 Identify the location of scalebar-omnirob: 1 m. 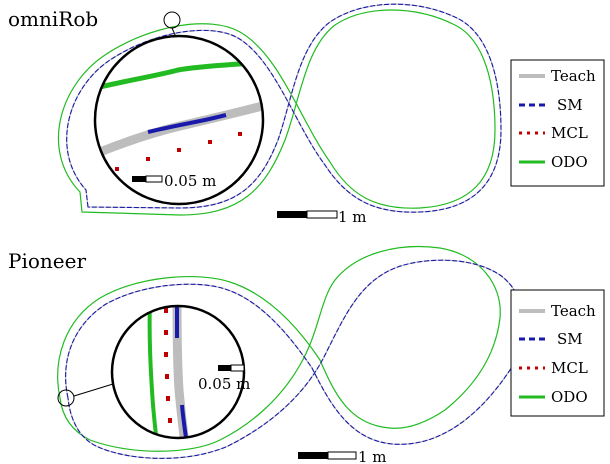
(322, 217).